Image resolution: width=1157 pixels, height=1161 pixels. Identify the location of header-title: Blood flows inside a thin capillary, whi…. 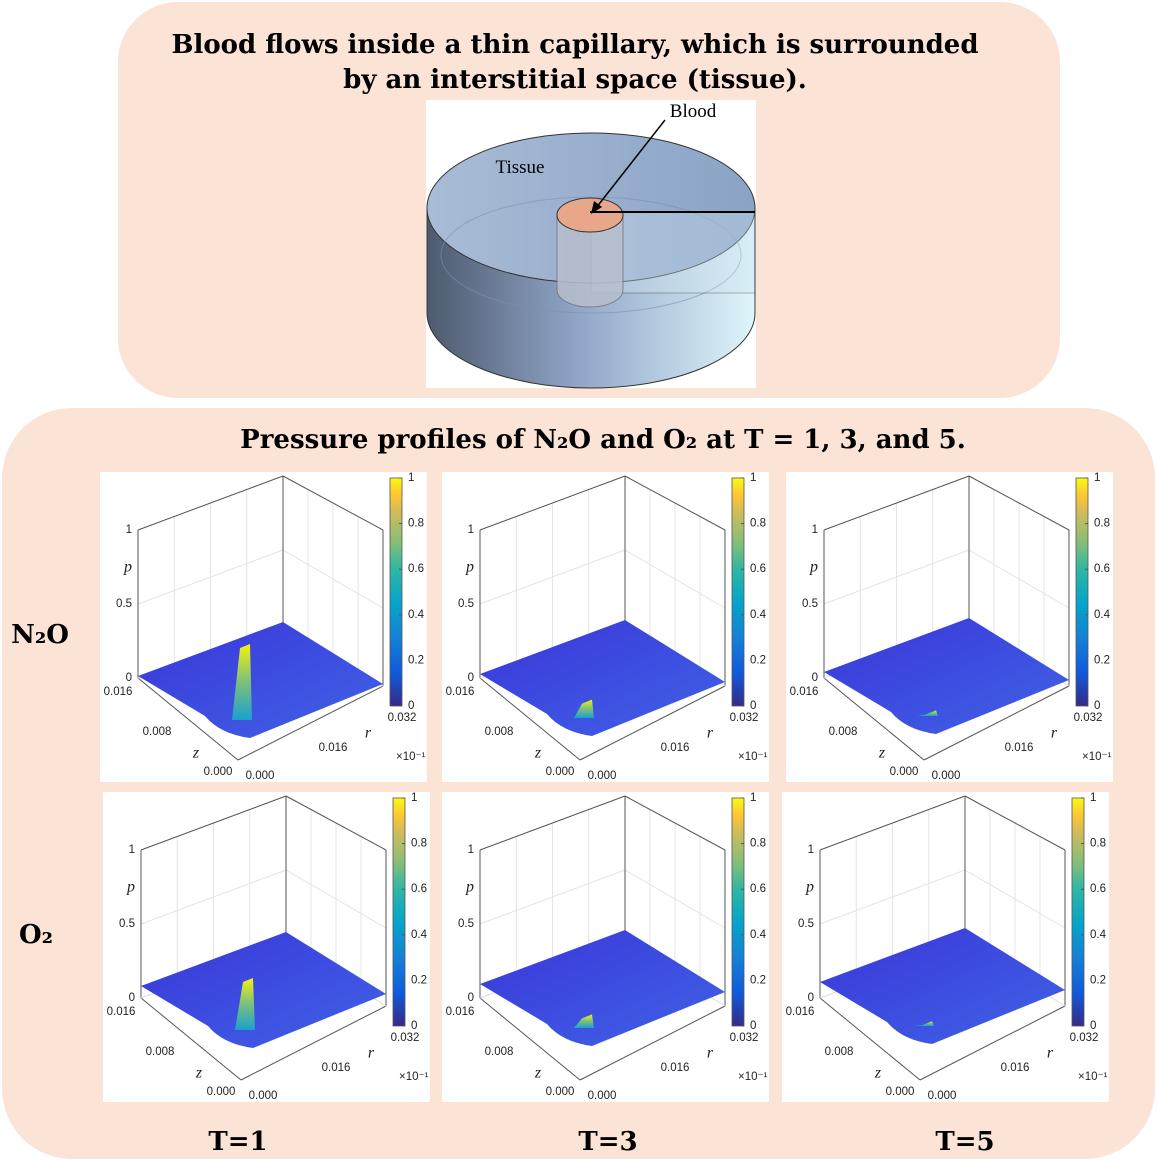
(574, 45).